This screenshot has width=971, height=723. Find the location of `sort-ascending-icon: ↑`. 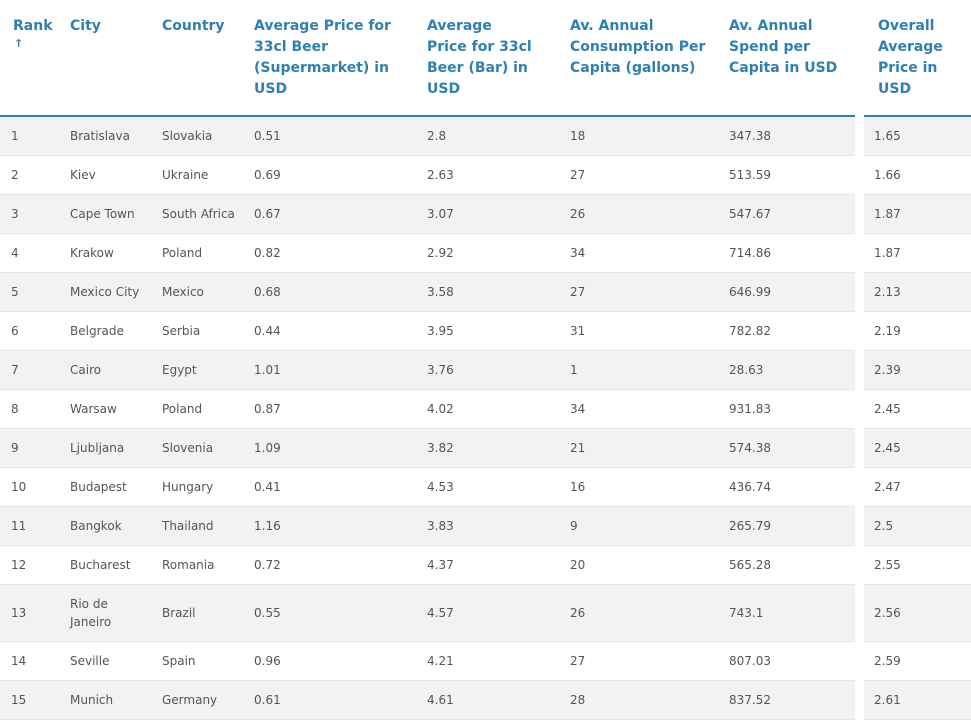

sort-ascending-icon: ↑ is located at coordinates (19, 43).